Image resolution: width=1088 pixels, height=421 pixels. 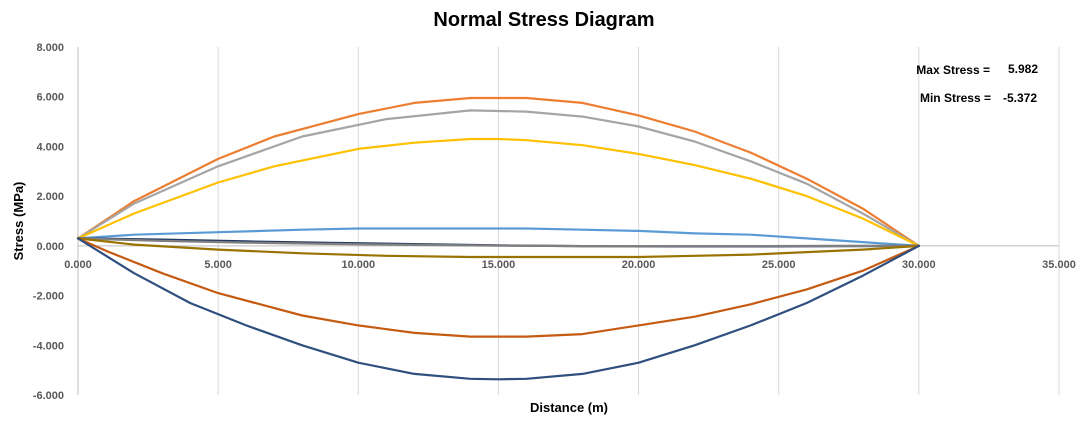 I want to click on max-stress-label: Max Stress =, so click(x=953, y=70).